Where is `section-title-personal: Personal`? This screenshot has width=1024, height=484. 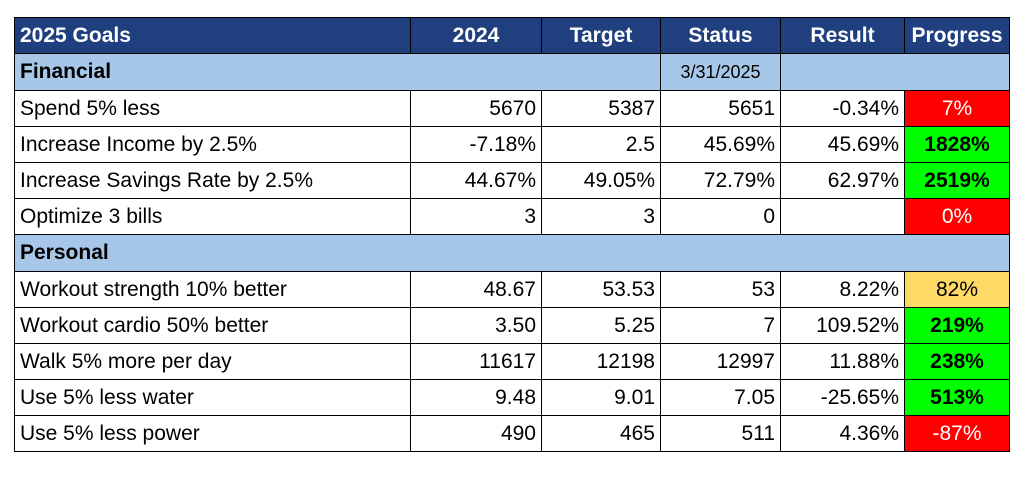
section-title-personal: Personal is located at coordinates (512, 253).